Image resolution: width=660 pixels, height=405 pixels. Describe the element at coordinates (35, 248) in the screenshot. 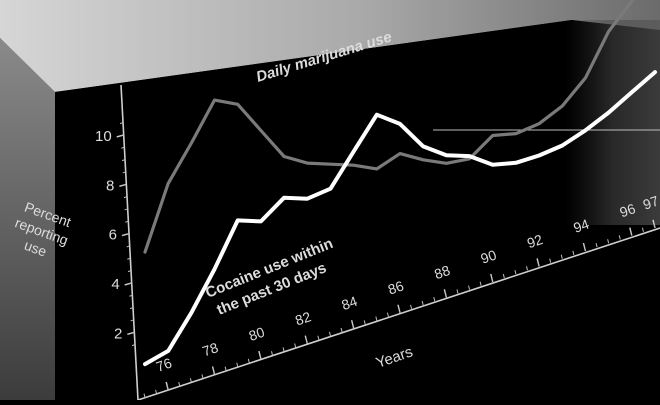

I see `y-axis-title-line: use` at that location.